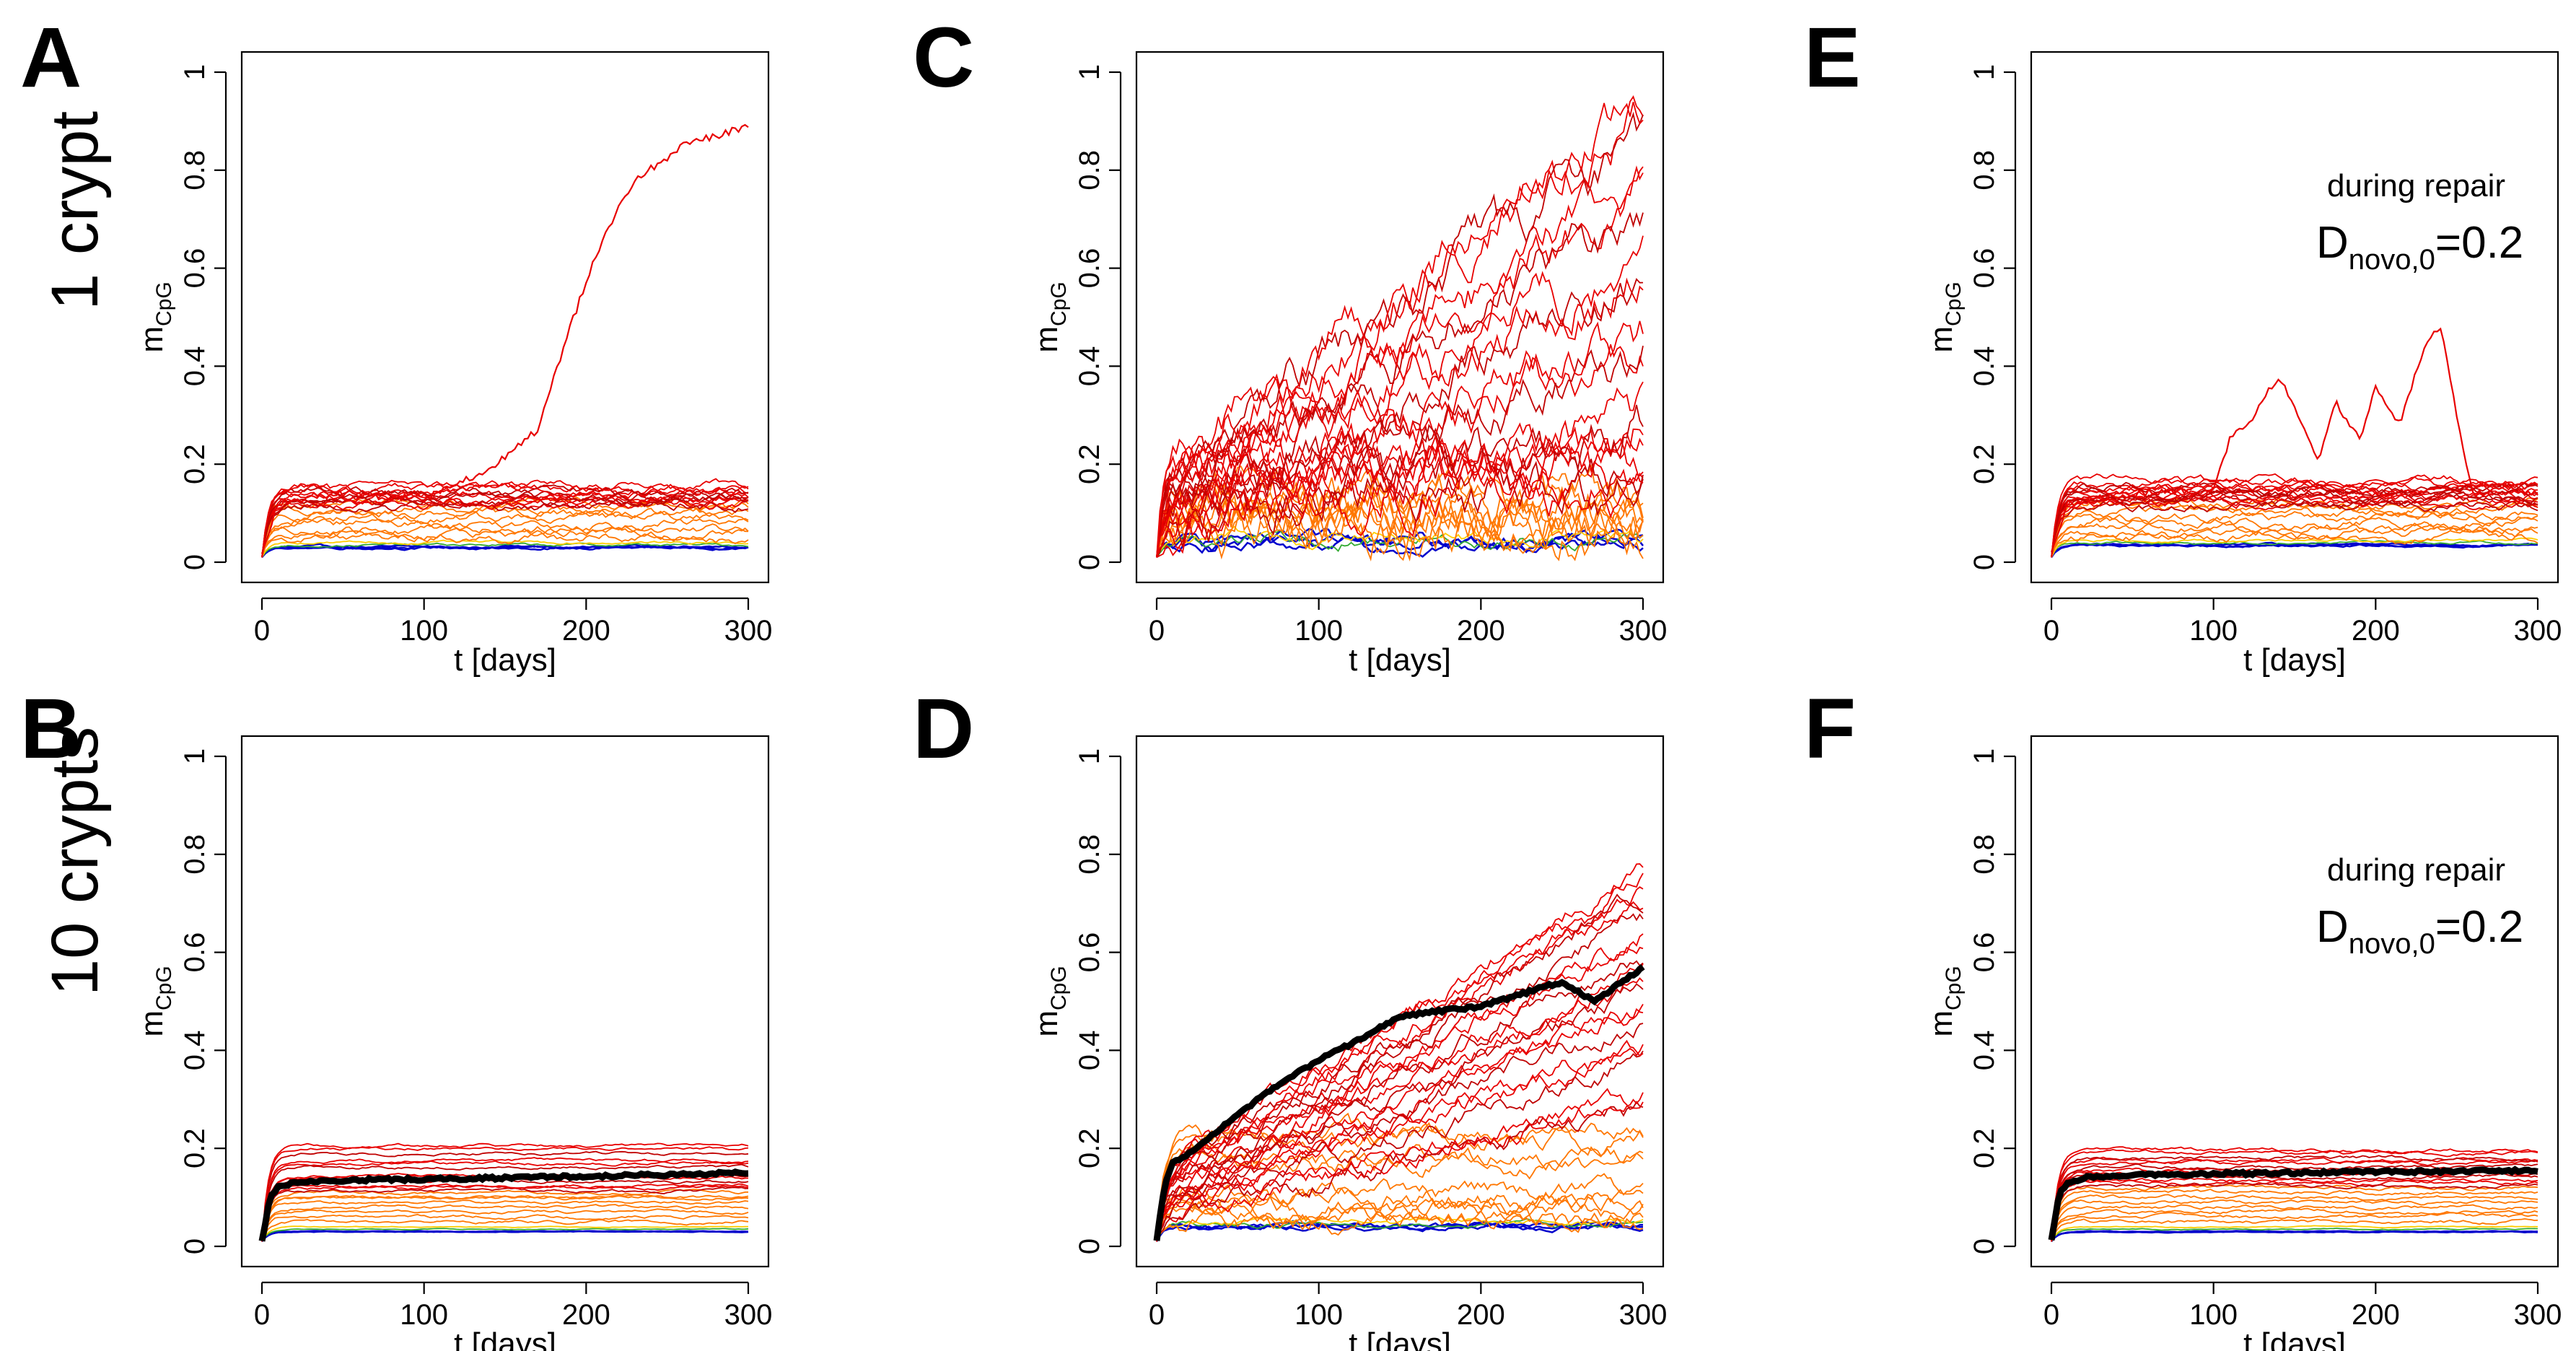 This screenshot has height=1351, width=2576. What do you see at coordinates (505, 338) in the screenshot?
I see `series-line-highlight` at bounding box center [505, 338].